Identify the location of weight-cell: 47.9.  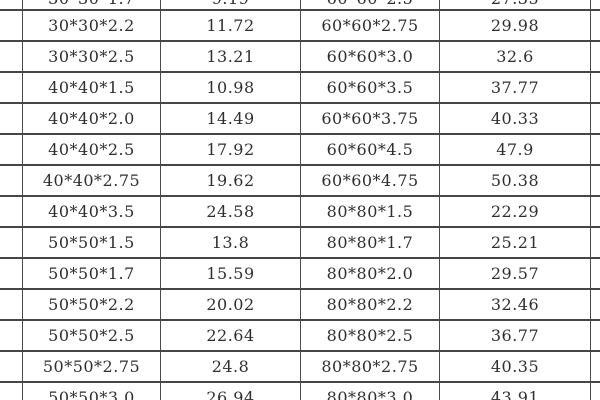
(514, 149).